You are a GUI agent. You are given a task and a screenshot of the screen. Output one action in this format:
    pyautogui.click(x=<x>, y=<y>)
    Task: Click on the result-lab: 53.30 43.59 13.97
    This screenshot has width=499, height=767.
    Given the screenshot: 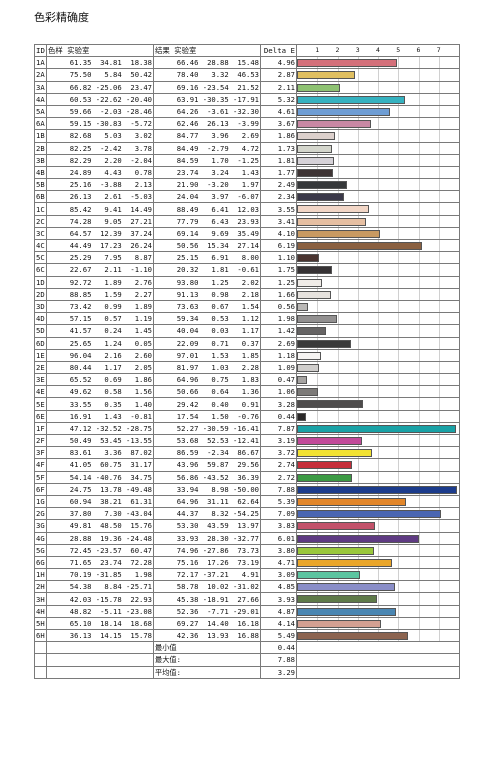 What is the action you would take?
    pyautogui.click(x=207, y=526)
    